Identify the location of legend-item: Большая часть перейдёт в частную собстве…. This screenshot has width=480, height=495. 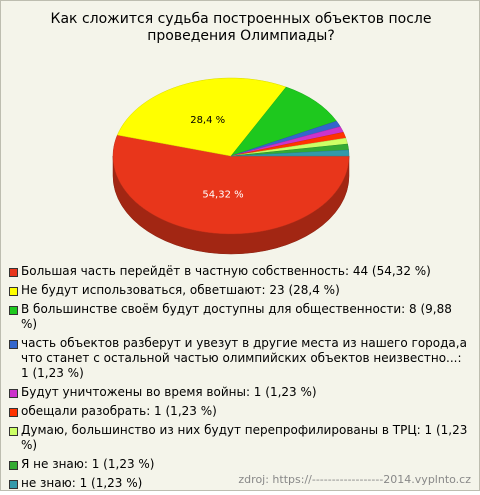
(239, 271).